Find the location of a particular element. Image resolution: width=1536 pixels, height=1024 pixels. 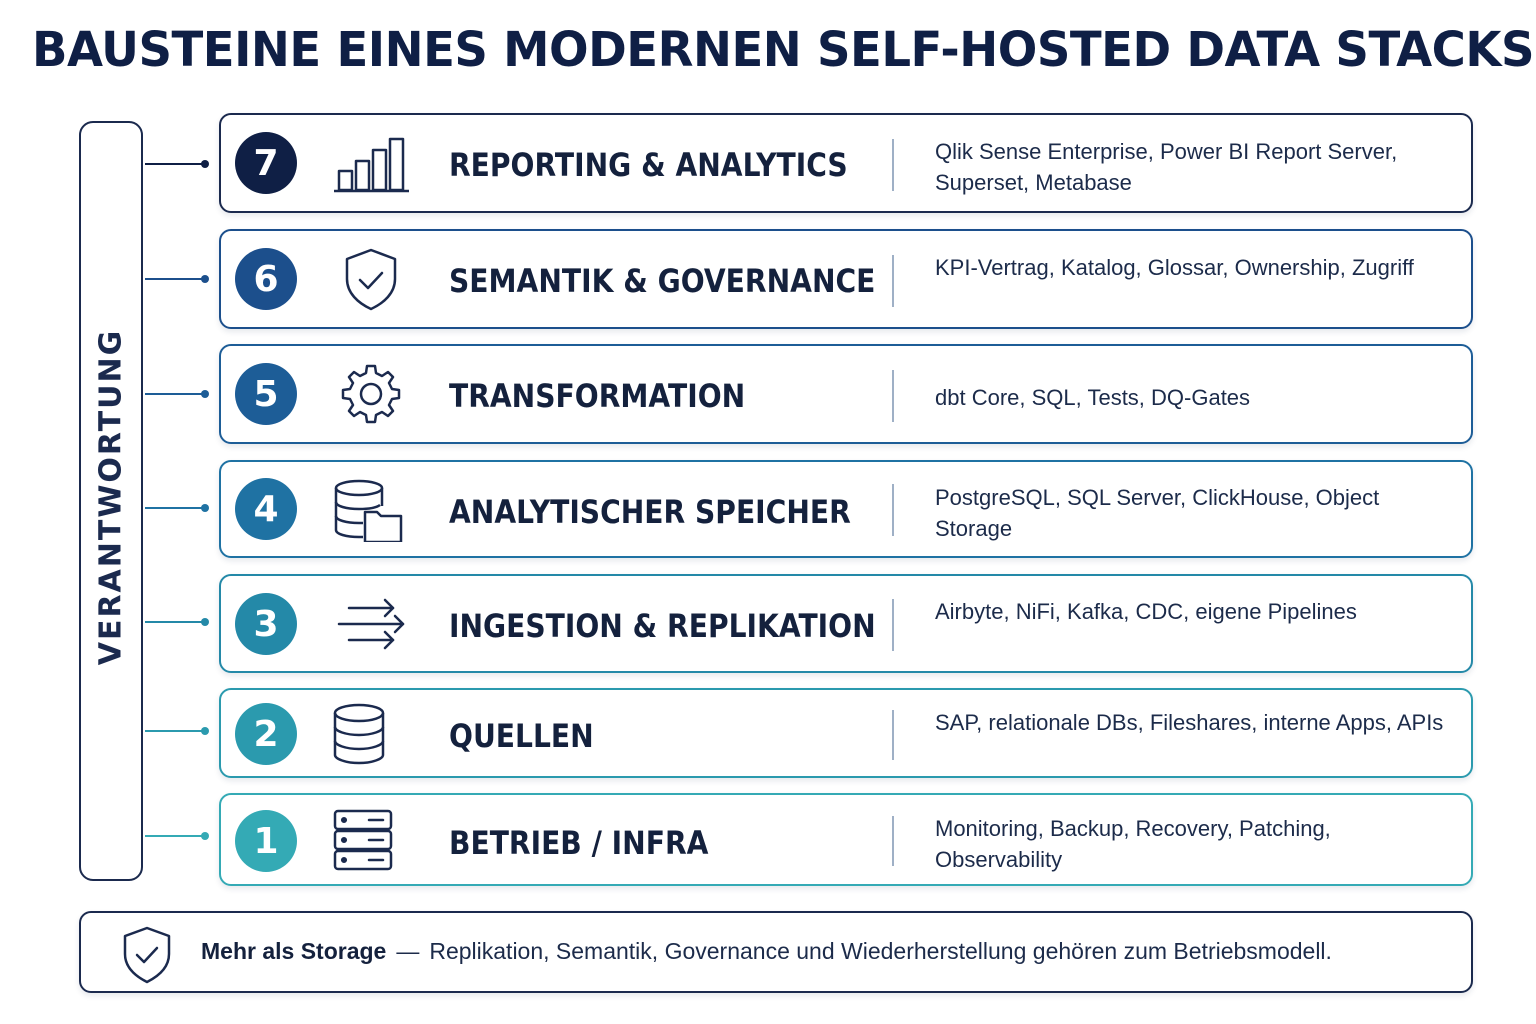

layer-name: QUELLEN is located at coordinates (521, 736).